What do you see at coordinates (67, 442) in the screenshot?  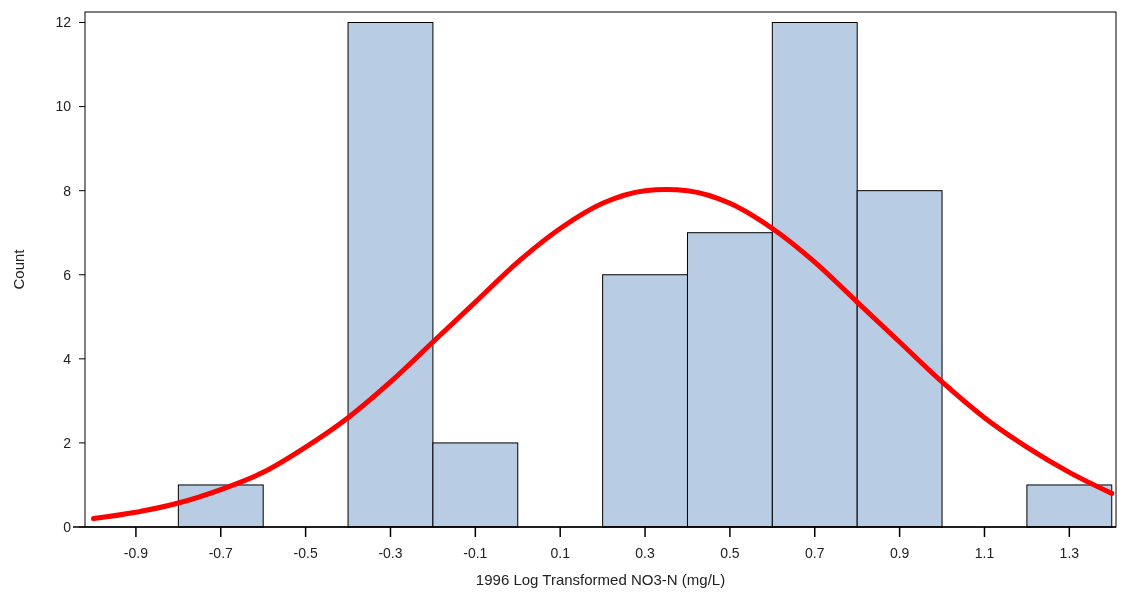 I see `y-tick-label: 2` at bounding box center [67, 442].